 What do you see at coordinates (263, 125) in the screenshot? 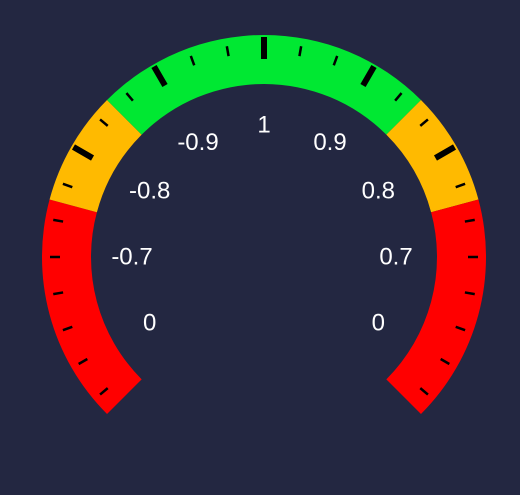
I see `gauge-tick-label: 1` at bounding box center [263, 125].